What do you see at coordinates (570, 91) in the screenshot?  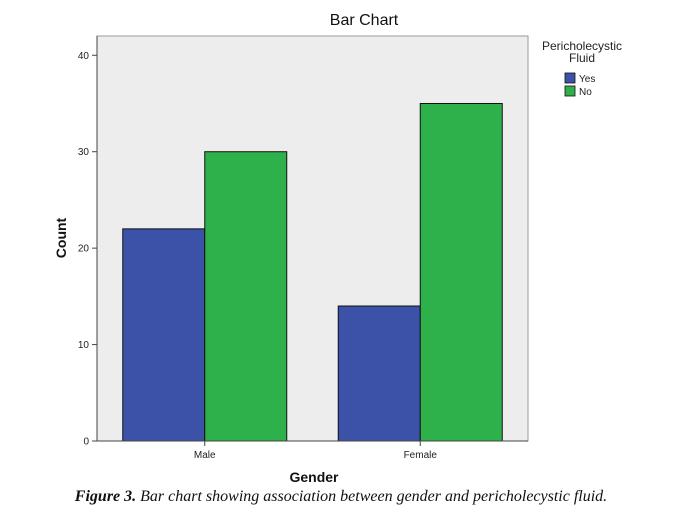 I see `legend-swatch-no` at bounding box center [570, 91].